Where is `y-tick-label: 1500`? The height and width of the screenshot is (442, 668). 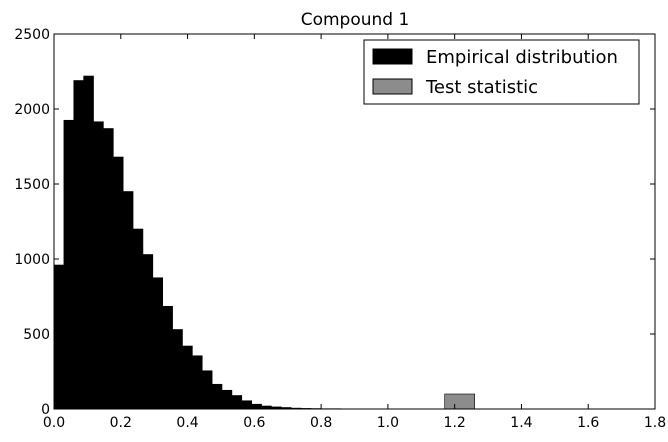
y-tick-label: 1500 is located at coordinates (32, 185).